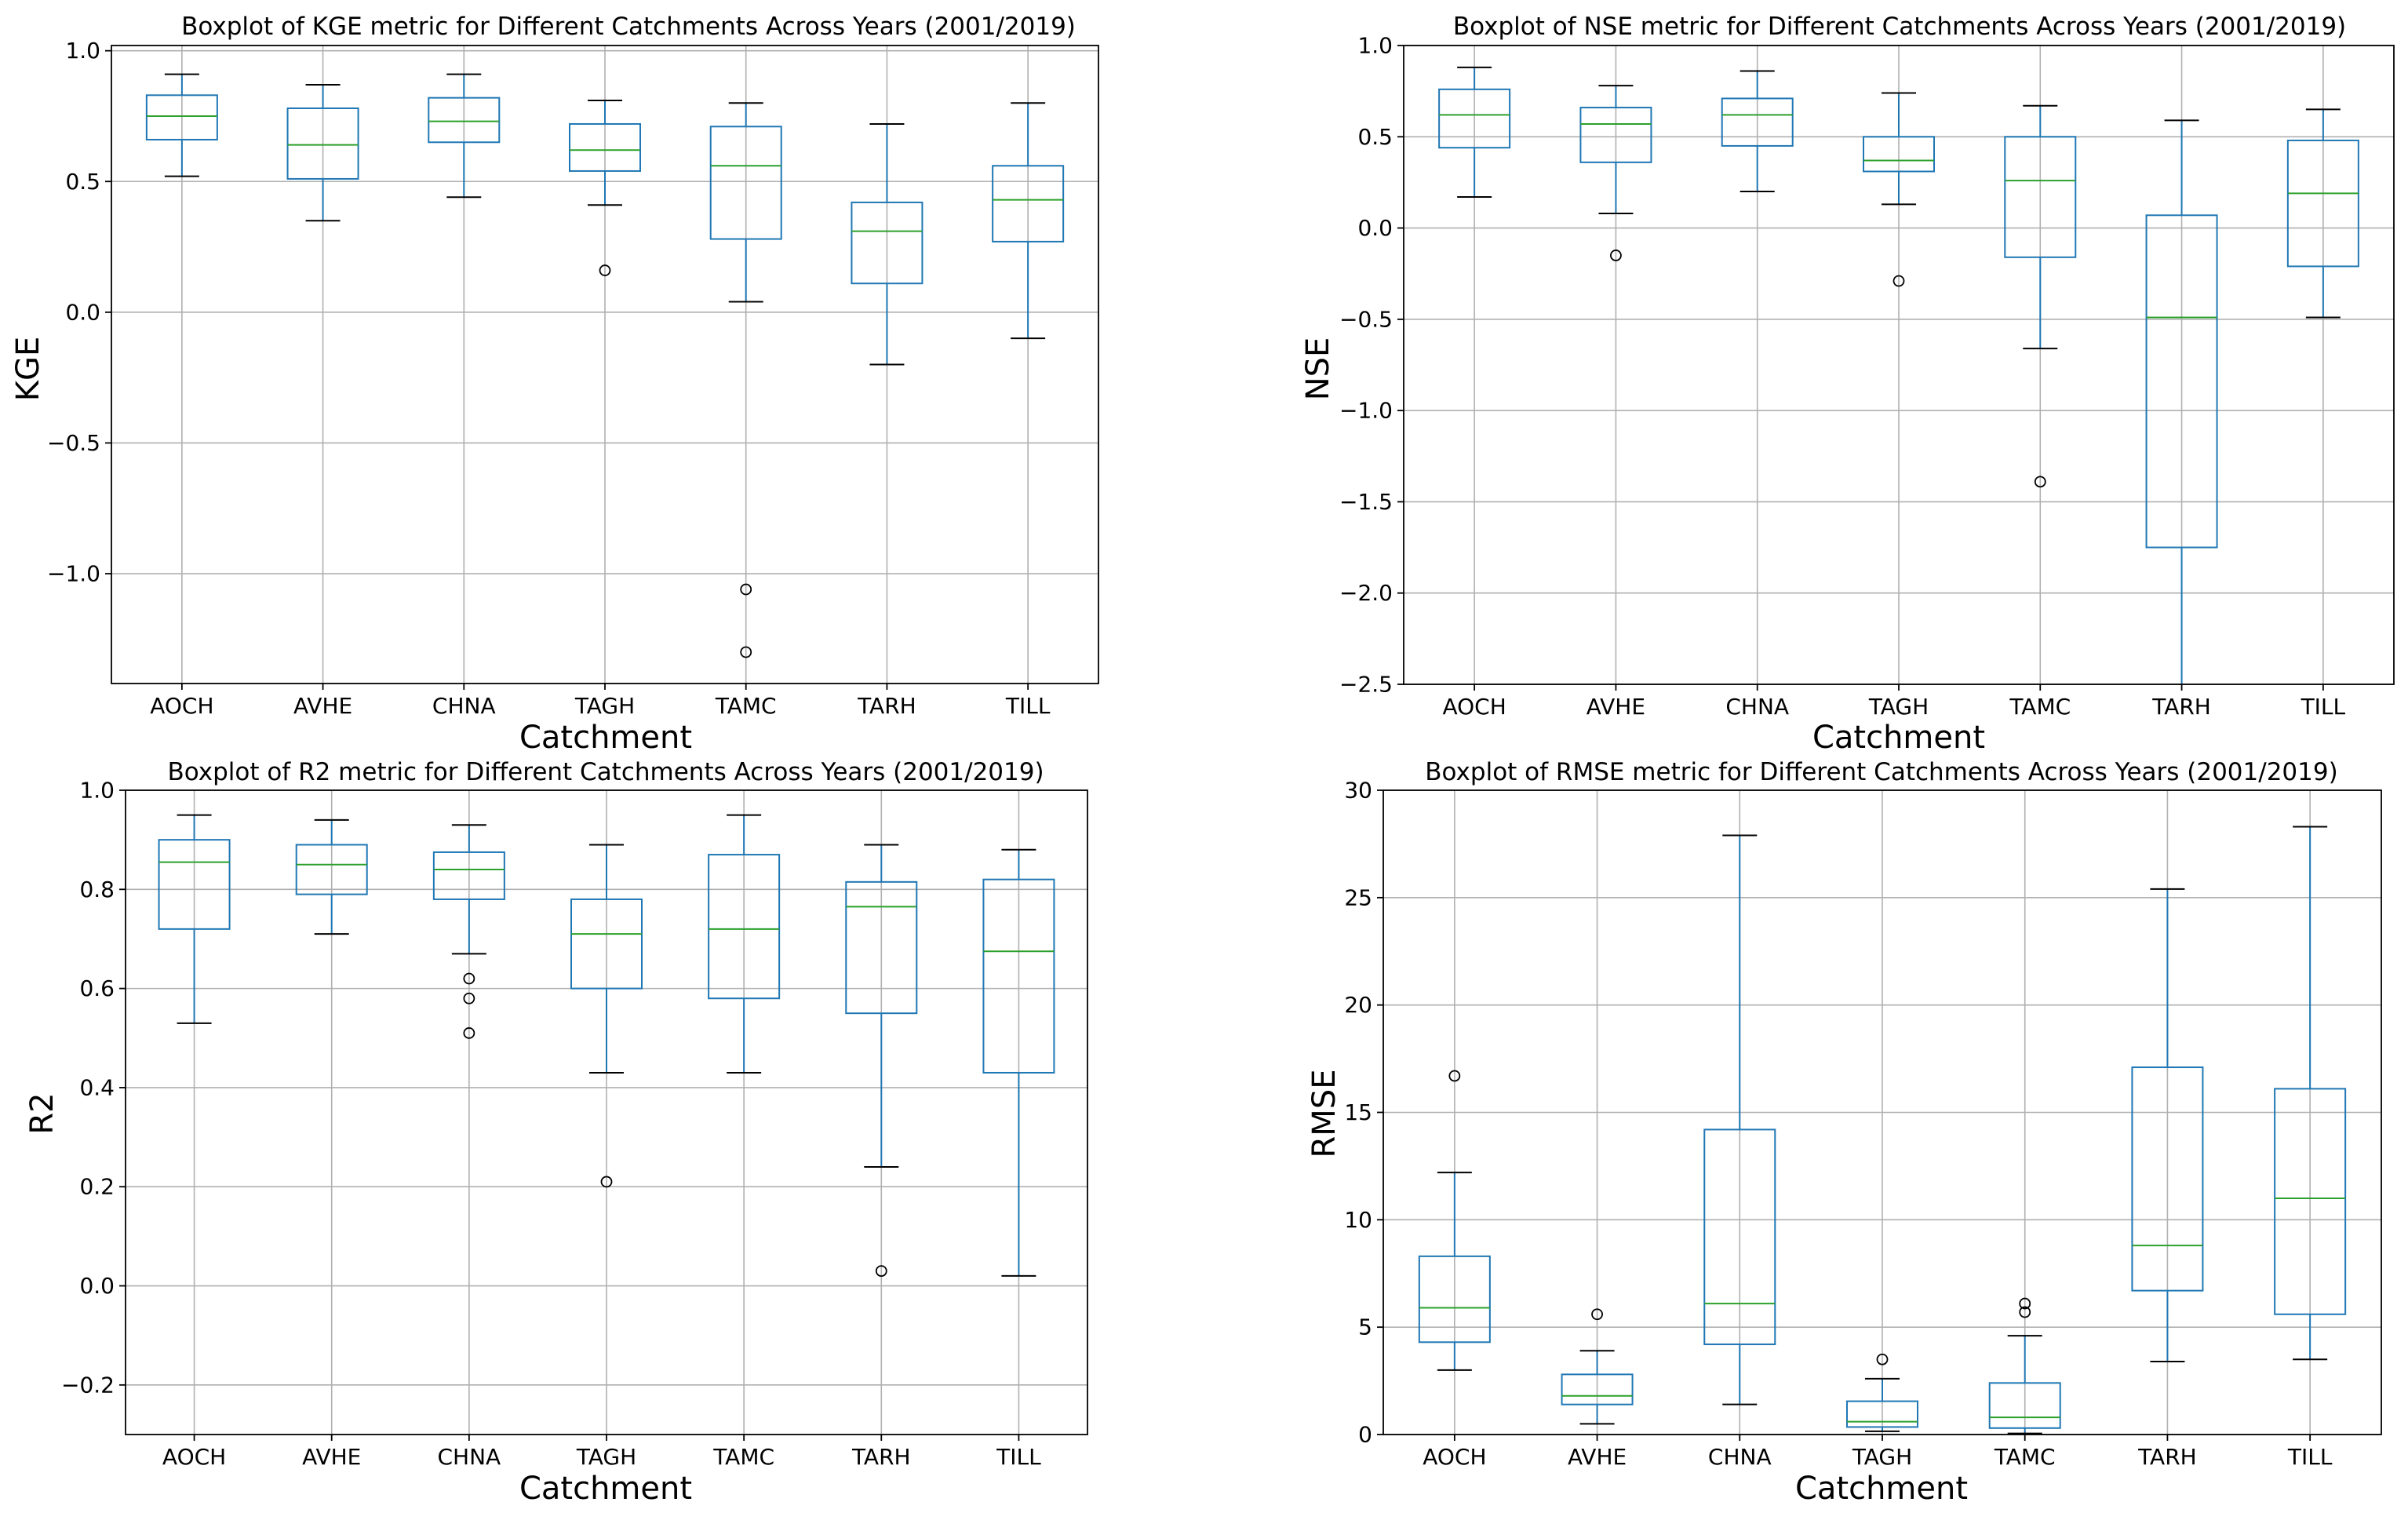 The height and width of the screenshot is (1513, 2408). What do you see at coordinates (745, 380) in the screenshot?
I see `kge-box-tamc` at bounding box center [745, 380].